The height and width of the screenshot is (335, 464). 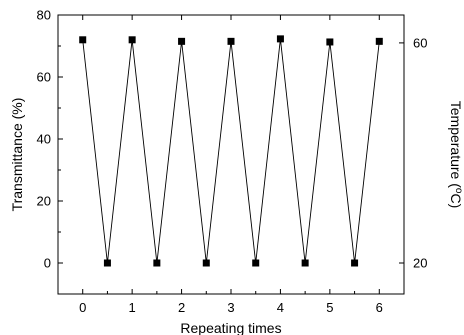 What do you see at coordinates (47, 263) in the screenshot?
I see `y-tick-label: 0` at bounding box center [47, 263].